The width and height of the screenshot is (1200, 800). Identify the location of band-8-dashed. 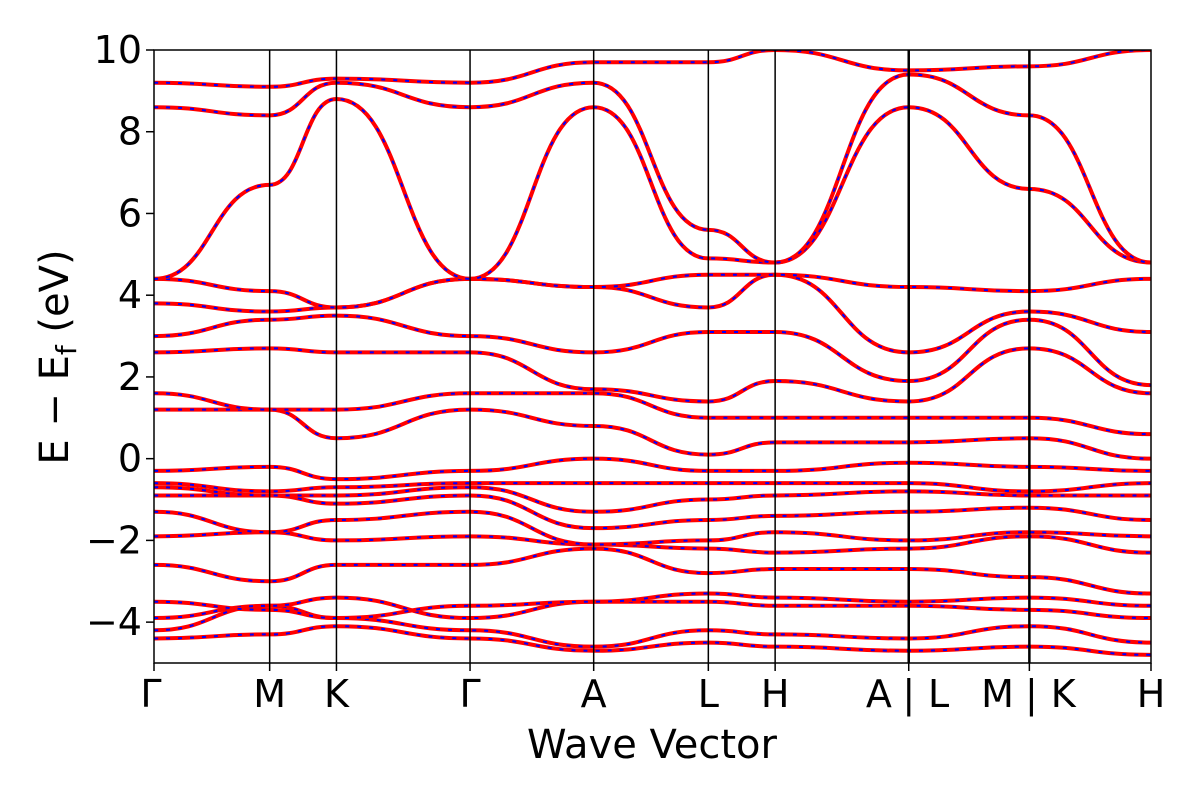
(652, 512).